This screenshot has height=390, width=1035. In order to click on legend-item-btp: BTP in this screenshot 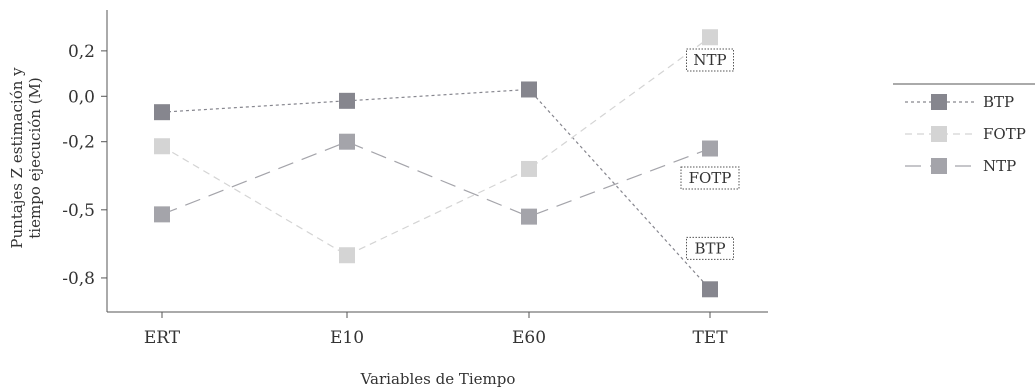, I will do `click(959, 102)`.